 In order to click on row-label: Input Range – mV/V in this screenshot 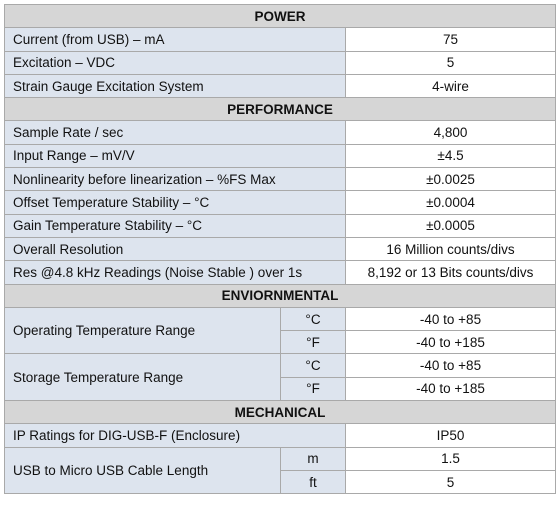, I will do `click(175, 156)`.